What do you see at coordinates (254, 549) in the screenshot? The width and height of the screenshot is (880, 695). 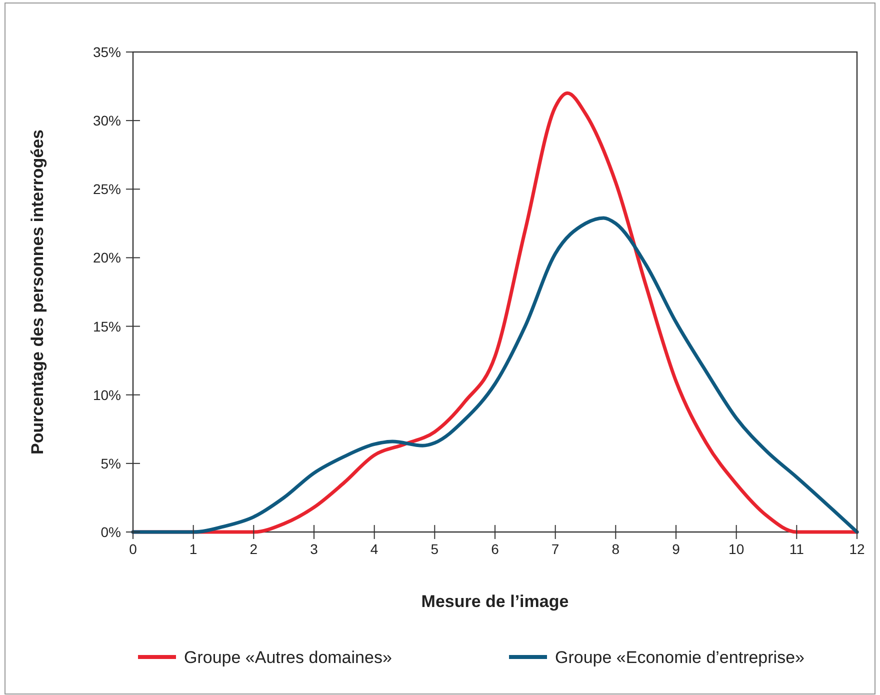 I see `x-tick-label: 2` at bounding box center [254, 549].